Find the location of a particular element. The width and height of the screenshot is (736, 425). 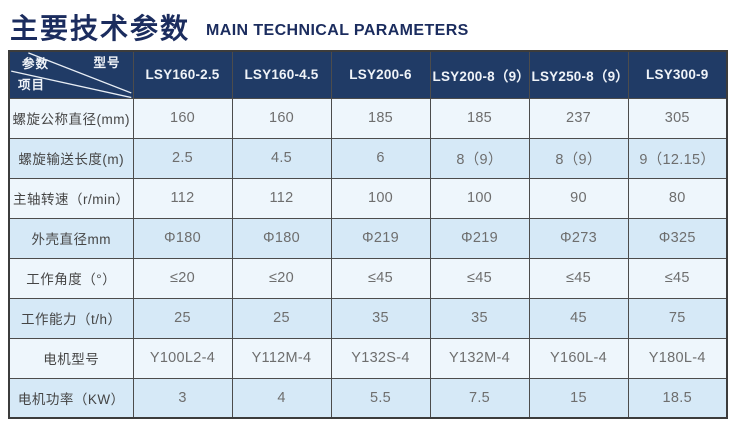

cell-value: 45 is located at coordinates (578, 318).